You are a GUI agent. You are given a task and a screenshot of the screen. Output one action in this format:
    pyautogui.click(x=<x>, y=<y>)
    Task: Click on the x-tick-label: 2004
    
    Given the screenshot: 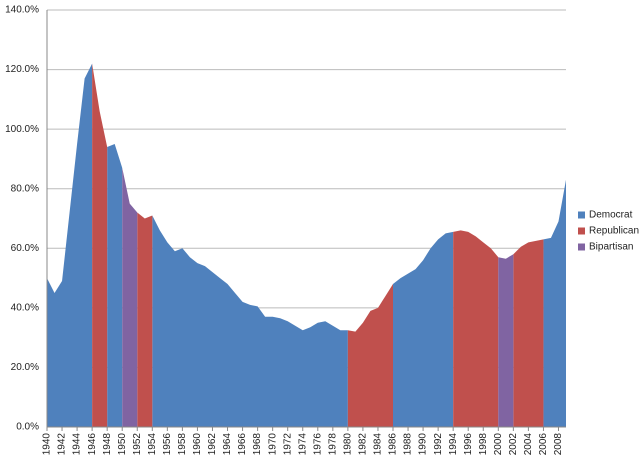 What is the action you would take?
    pyautogui.click(x=528, y=444)
    